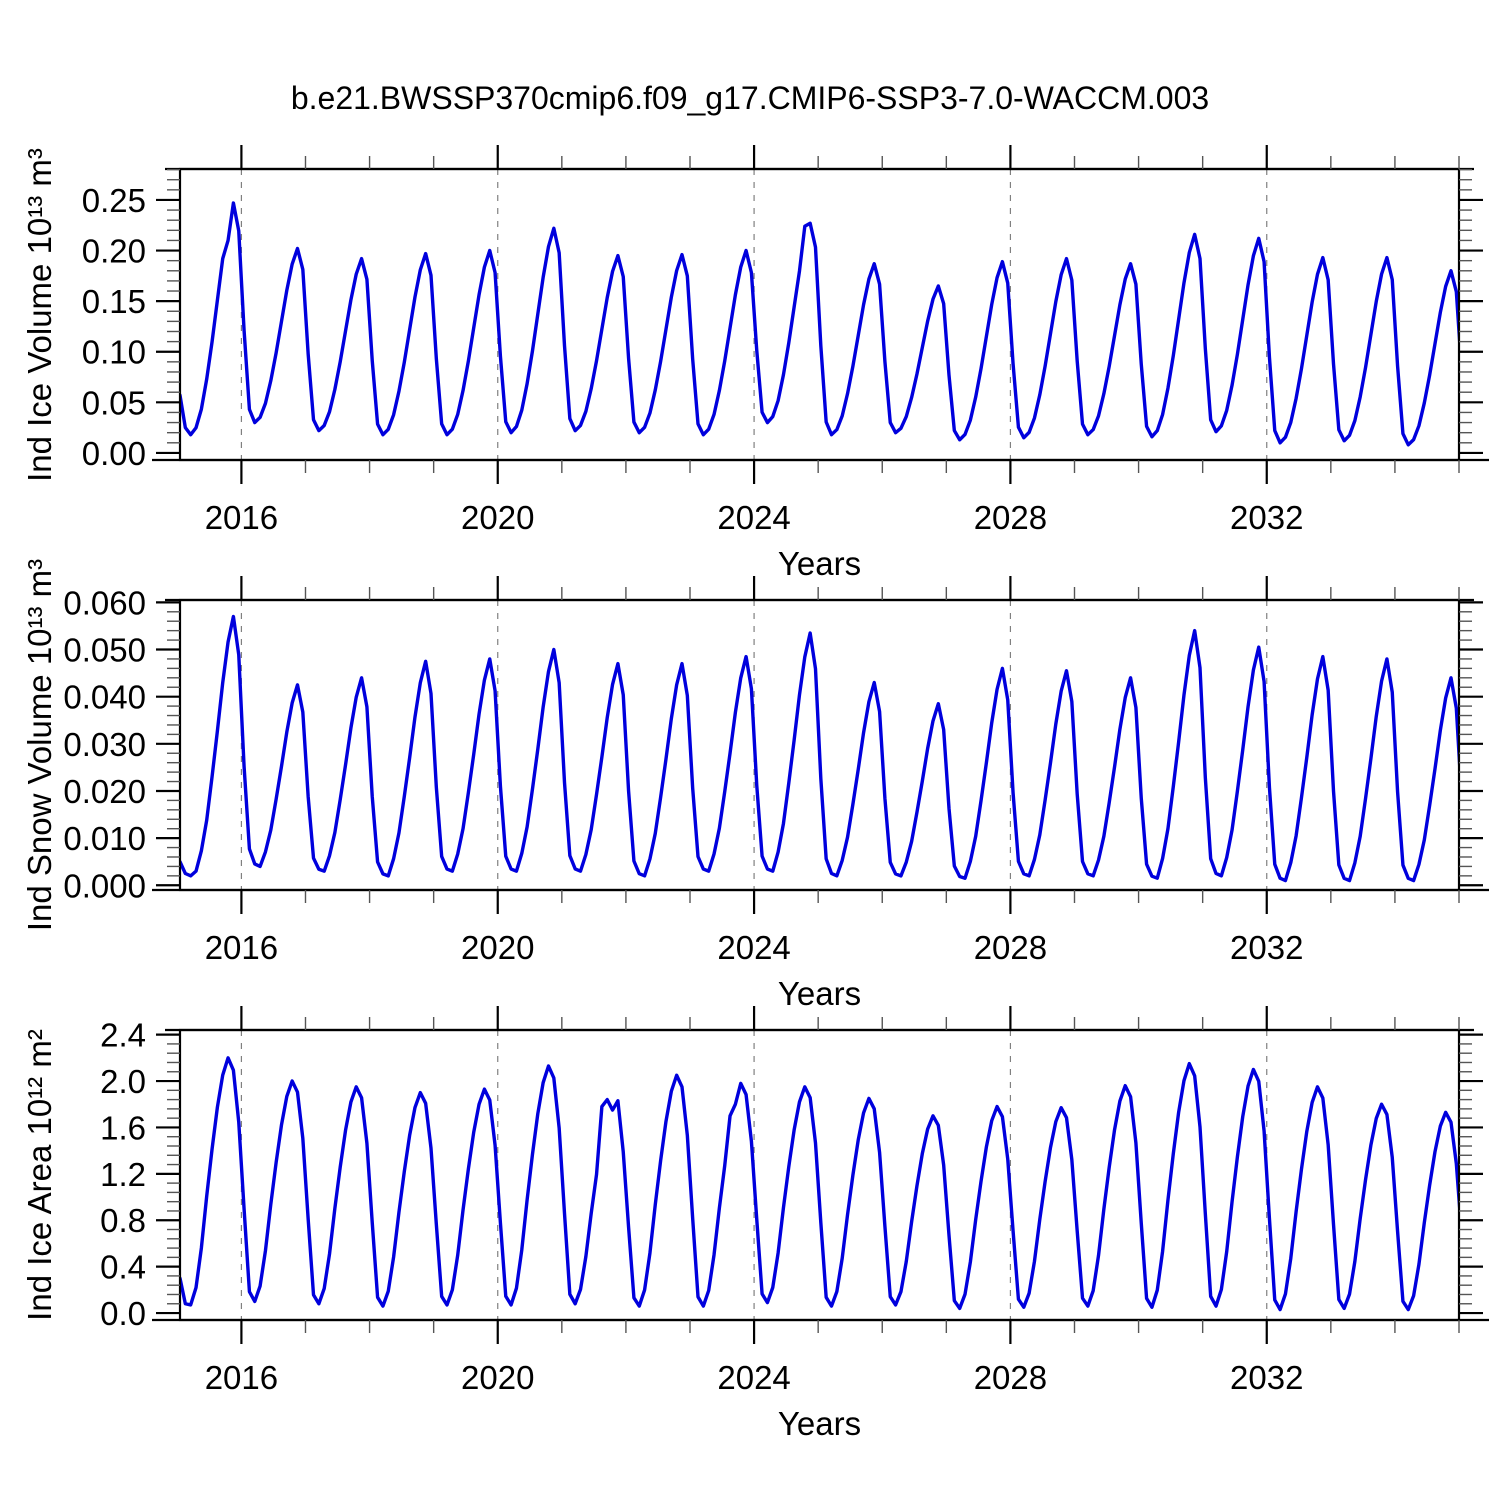 This screenshot has height=1500, width=1500. What do you see at coordinates (114, 251) in the screenshot?
I see `y-tick-label-0.20: 0.20` at bounding box center [114, 251].